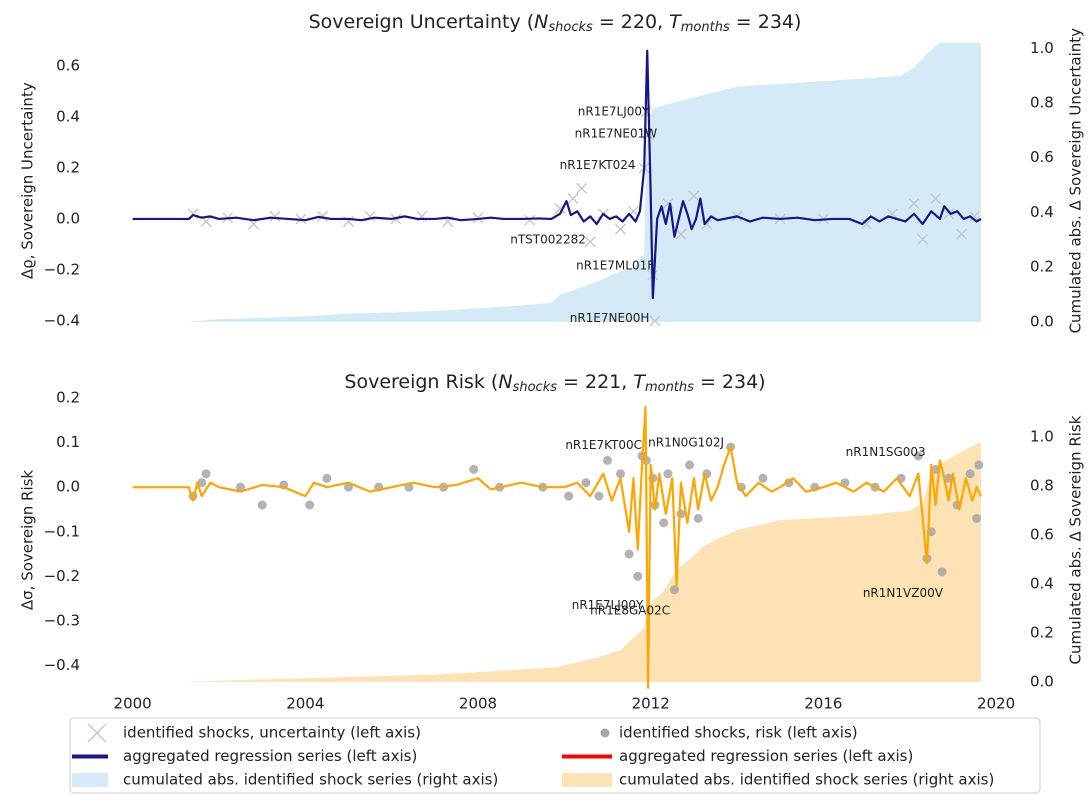 The height and width of the screenshot is (794, 1092). Describe the element at coordinates (478, 704) in the screenshot. I see `x-tick-label: 2008` at that location.